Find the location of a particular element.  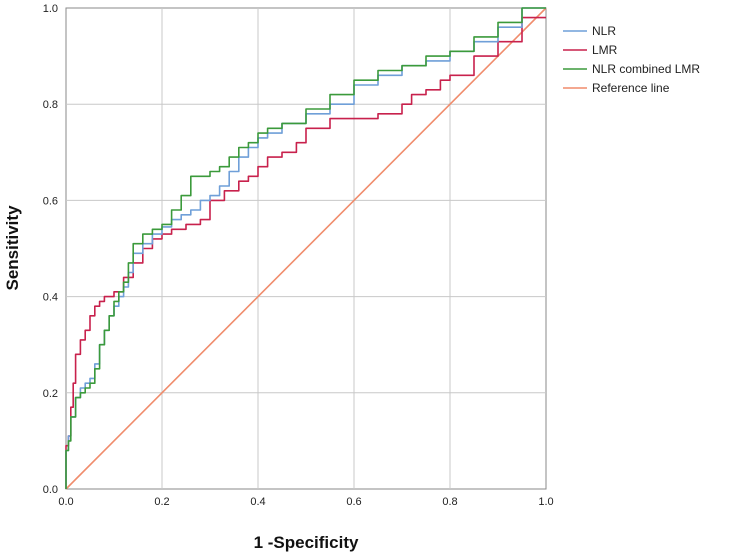

legend-label: Reference line is located at coordinates (631, 88).